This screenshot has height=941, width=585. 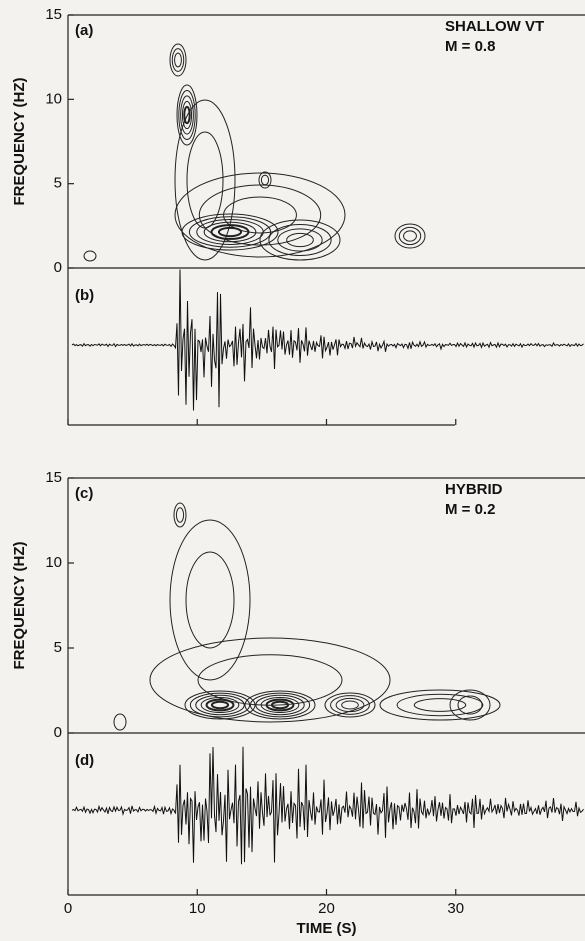 What do you see at coordinates (68, 908) in the screenshot?
I see `x-tick-label: 0` at bounding box center [68, 908].